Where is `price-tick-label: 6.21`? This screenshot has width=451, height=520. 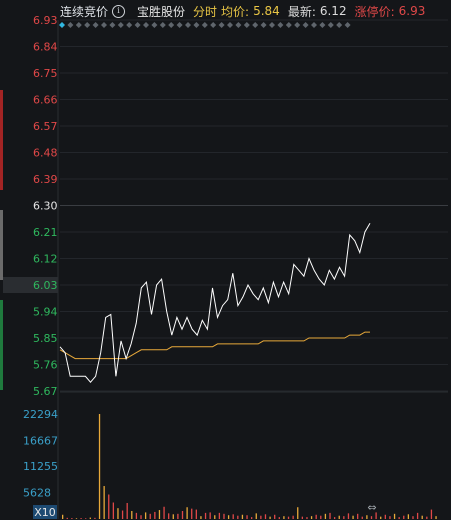
price-tick-label: 6.21 is located at coordinates (45, 232).